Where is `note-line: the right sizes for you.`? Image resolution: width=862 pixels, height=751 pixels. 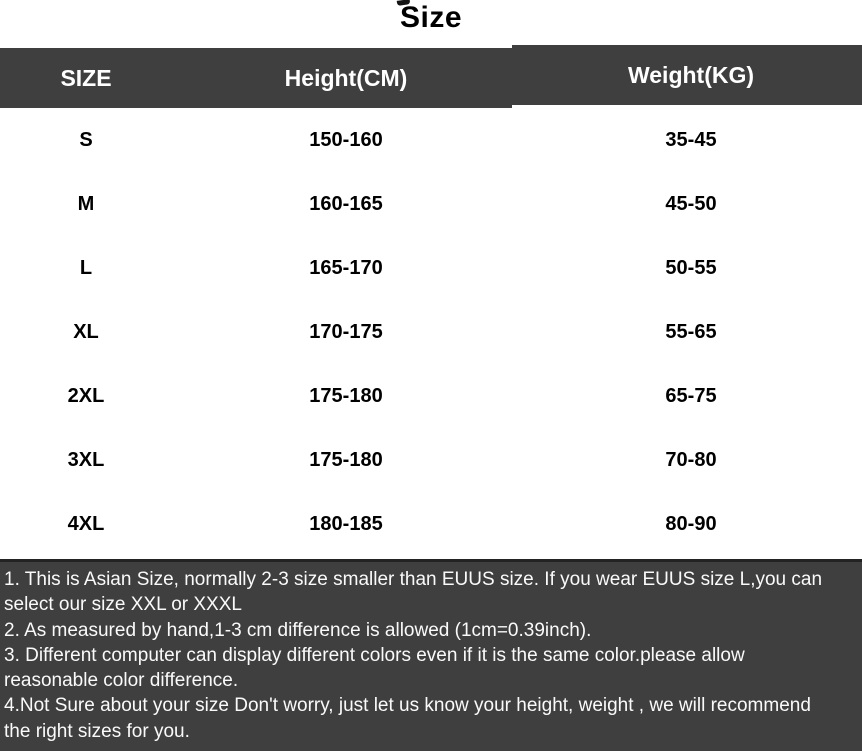 note-line: the right sizes for you. is located at coordinates (97, 731).